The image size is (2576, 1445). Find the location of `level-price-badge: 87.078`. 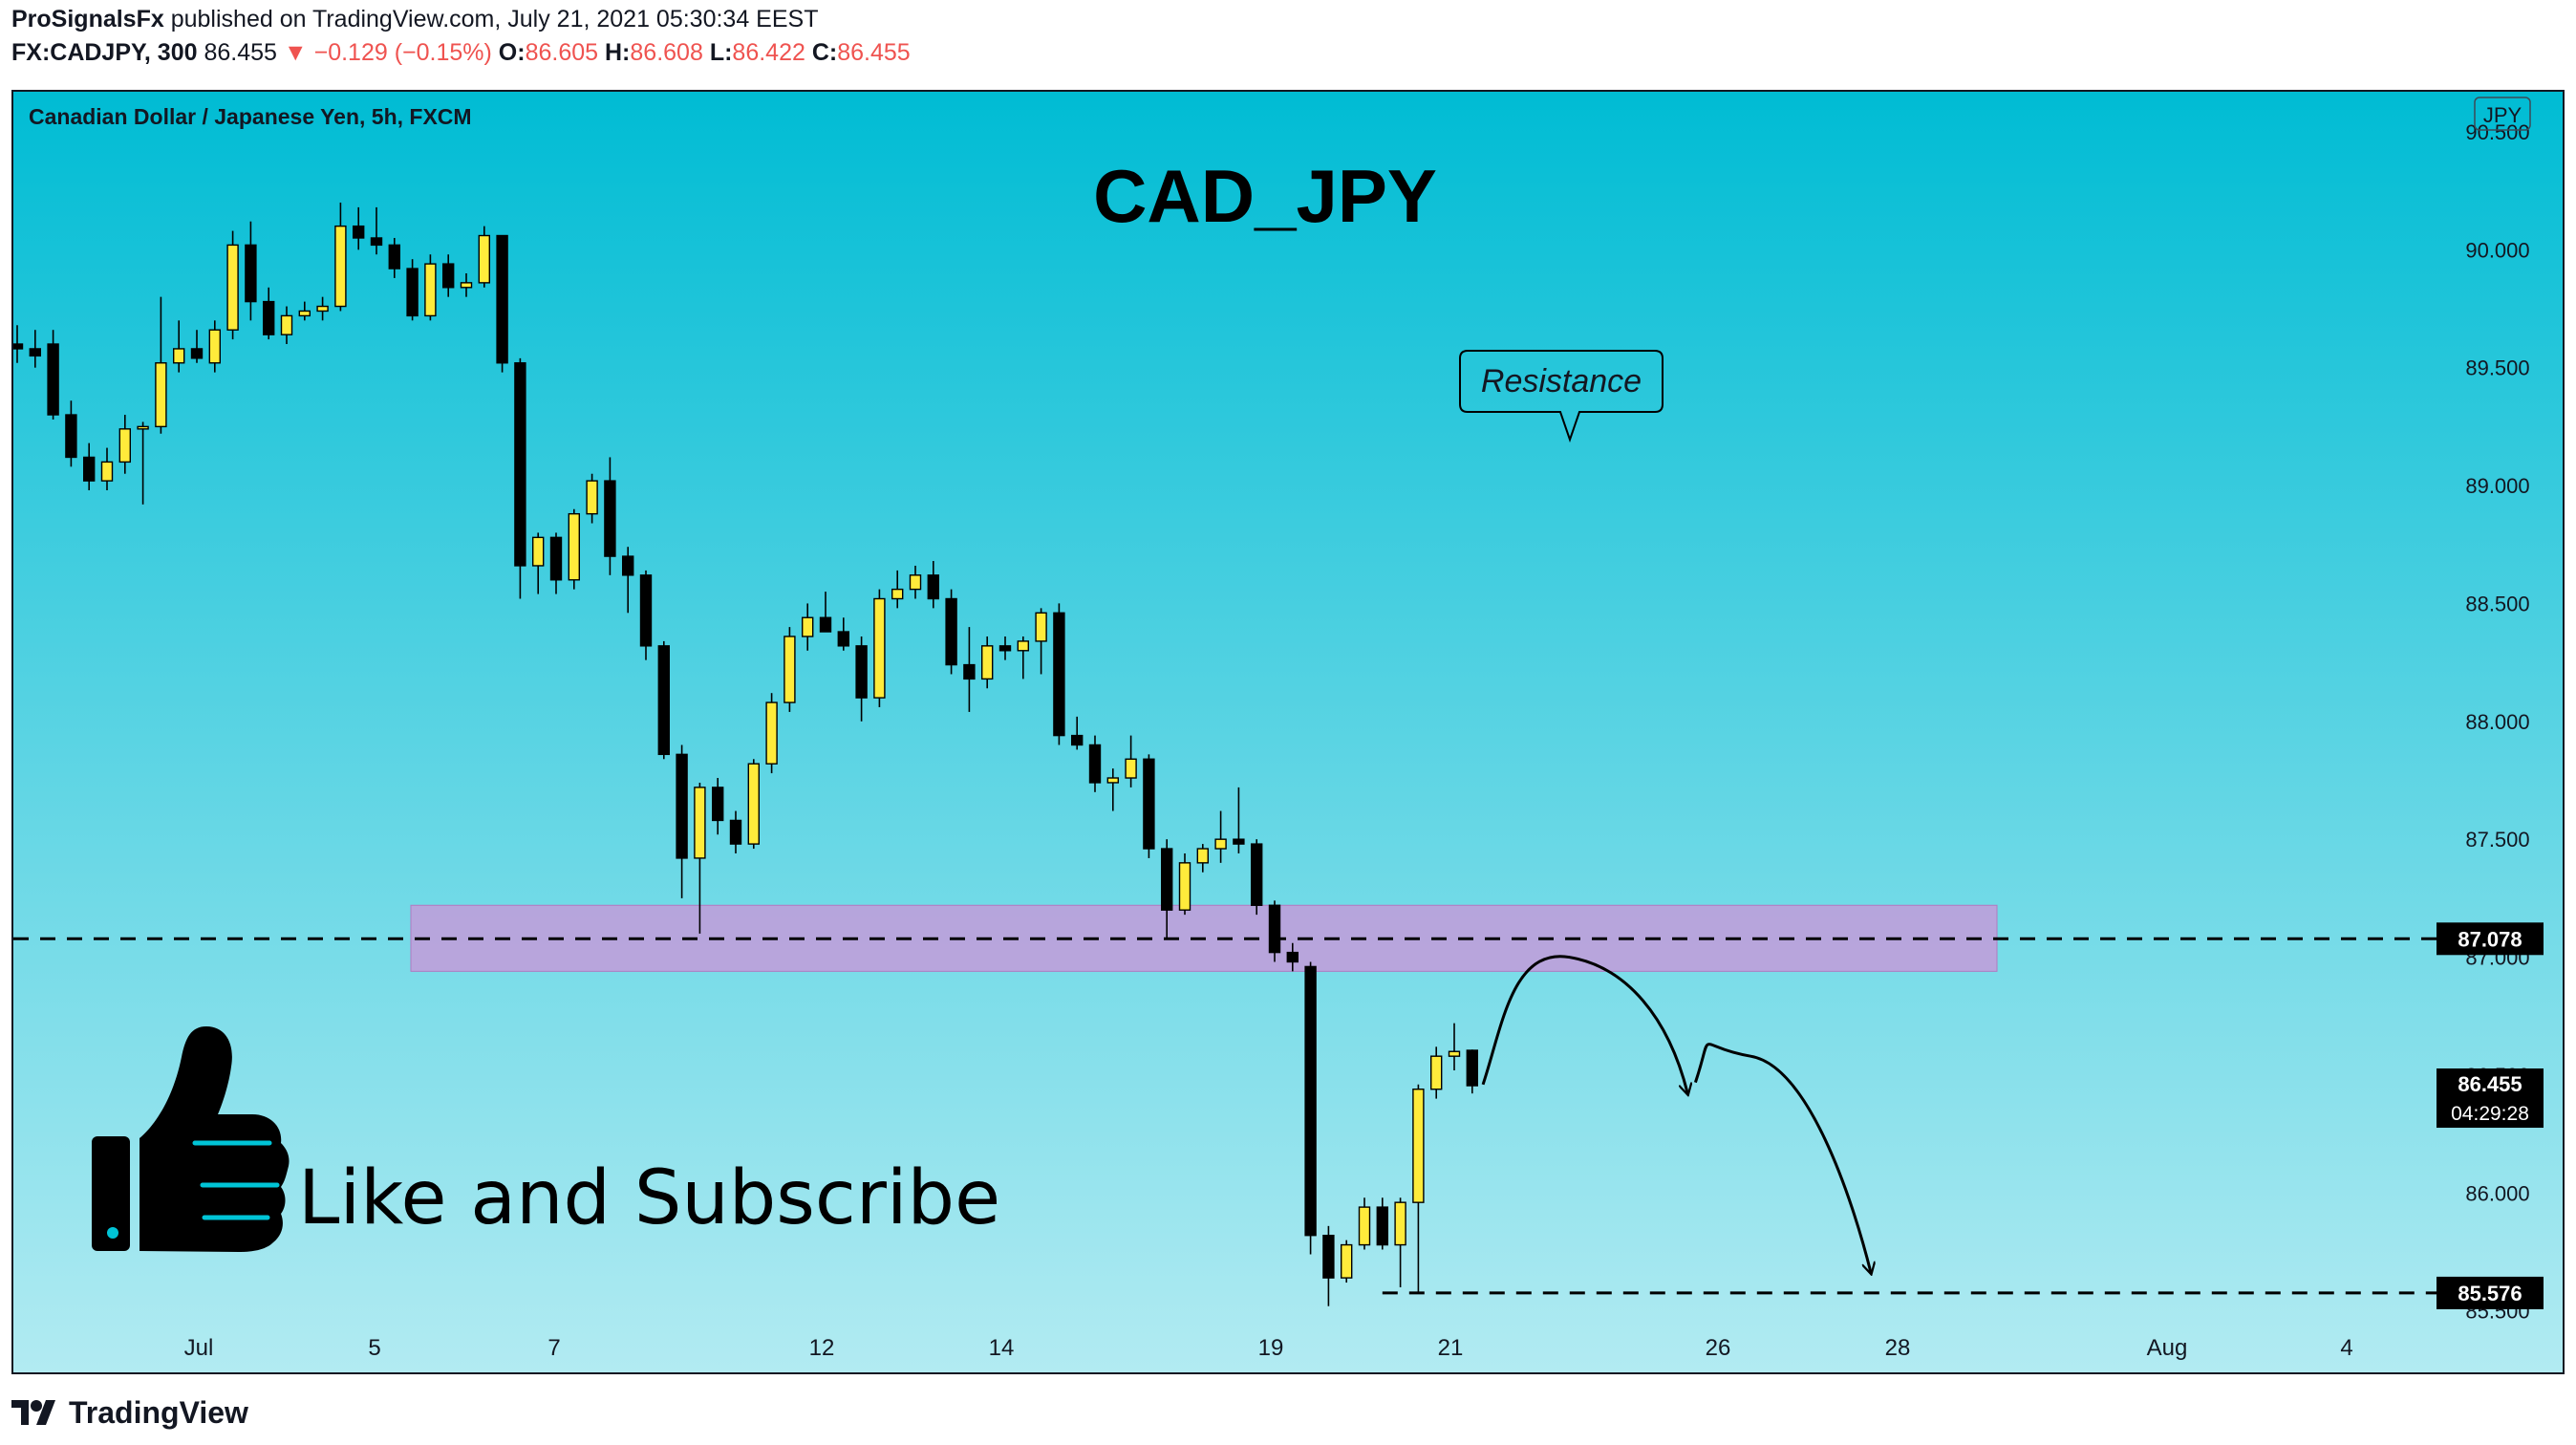

level-price-badge: 87.078 is located at coordinates (2490, 939).